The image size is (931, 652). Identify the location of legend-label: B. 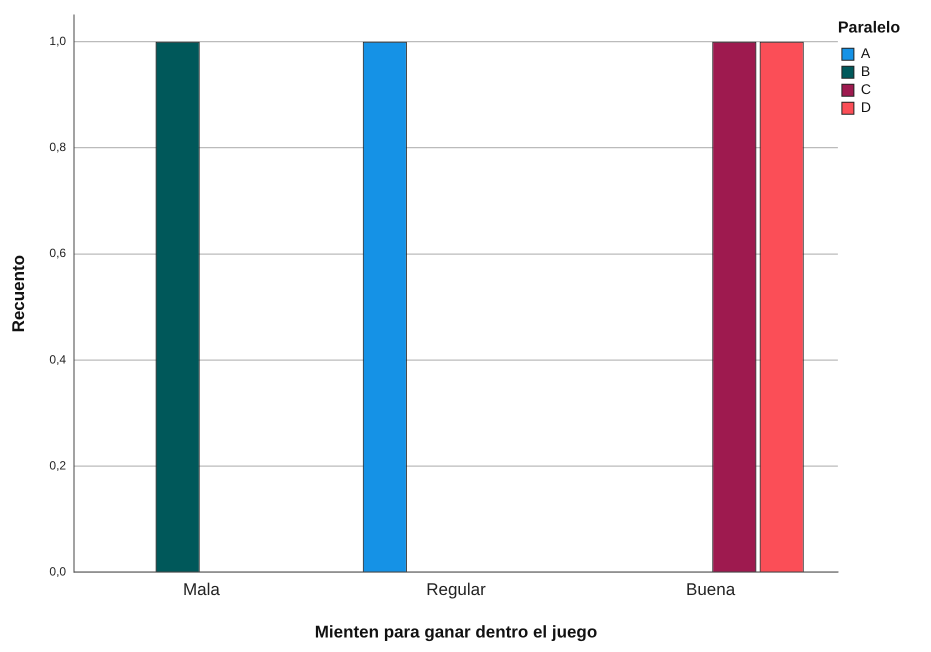
(865, 71).